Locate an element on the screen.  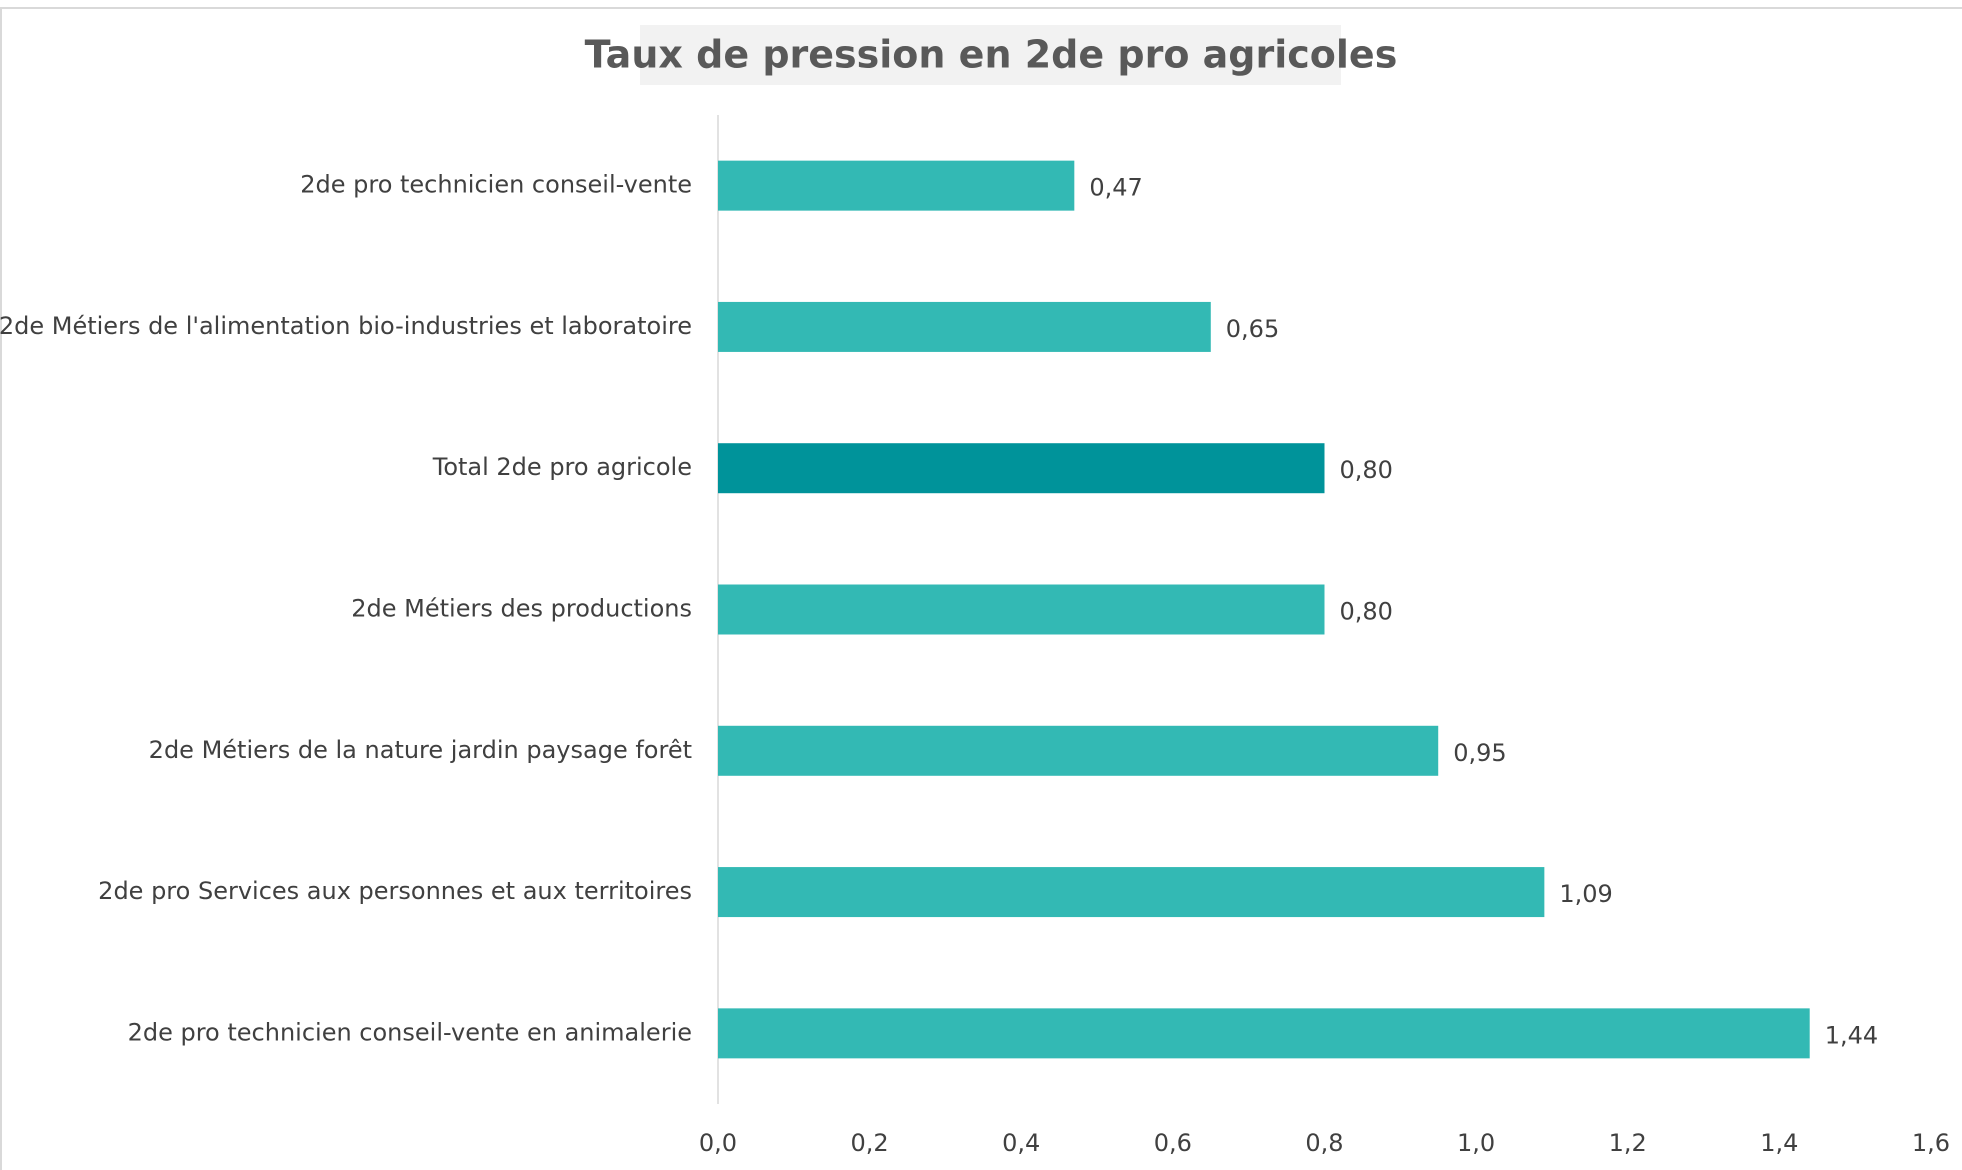
value-label: 0,47 is located at coordinates (1115, 188).